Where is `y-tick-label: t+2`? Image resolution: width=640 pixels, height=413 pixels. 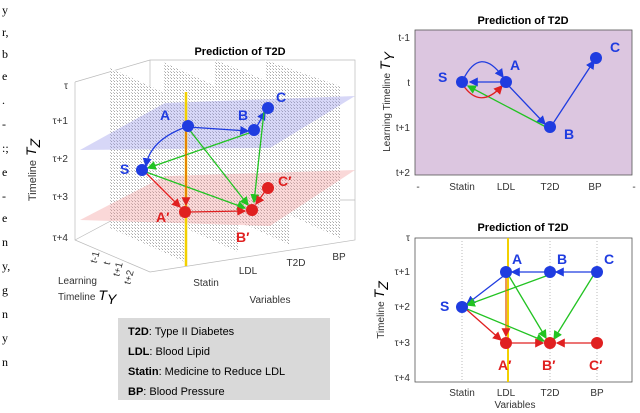 y-tick-label: t+2 is located at coordinates (129, 277).